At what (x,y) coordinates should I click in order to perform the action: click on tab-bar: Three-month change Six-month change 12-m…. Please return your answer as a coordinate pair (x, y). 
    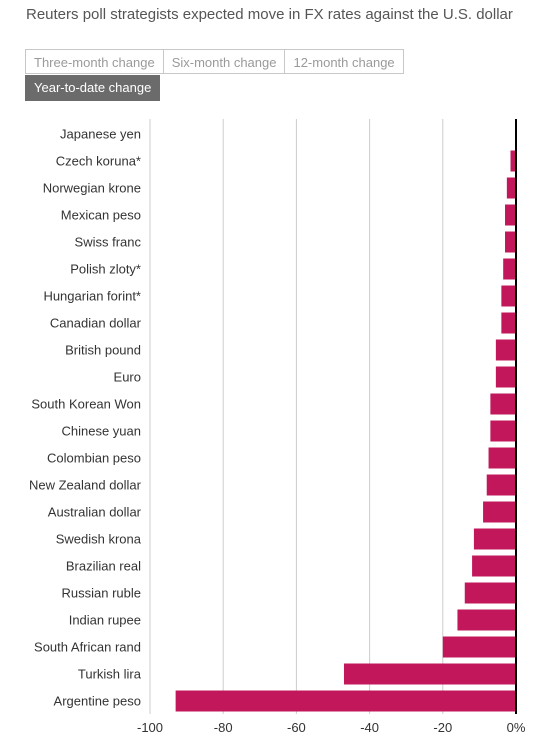
    Looking at the image, I should click on (214, 75).